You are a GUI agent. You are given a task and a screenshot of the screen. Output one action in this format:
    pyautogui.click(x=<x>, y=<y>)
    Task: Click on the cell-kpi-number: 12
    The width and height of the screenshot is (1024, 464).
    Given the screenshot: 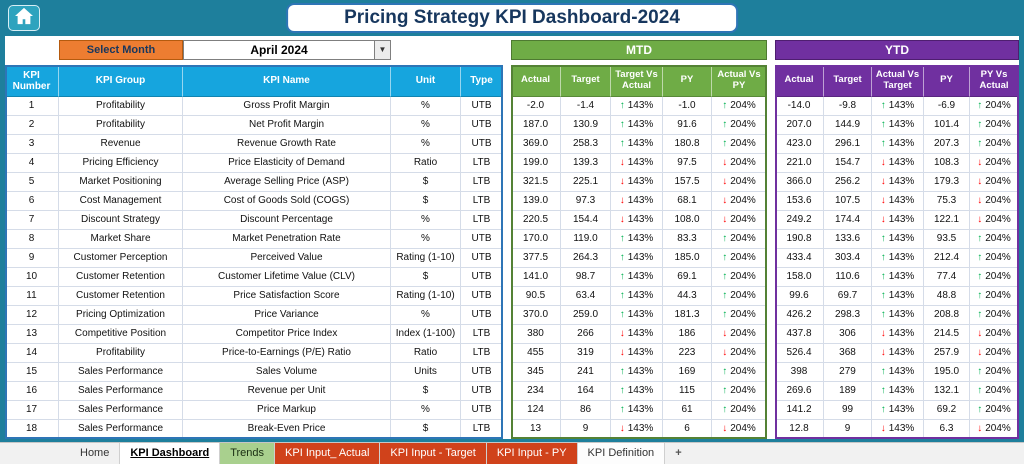 What is the action you would take?
    pyautogui.click(x=32, y=315)
    